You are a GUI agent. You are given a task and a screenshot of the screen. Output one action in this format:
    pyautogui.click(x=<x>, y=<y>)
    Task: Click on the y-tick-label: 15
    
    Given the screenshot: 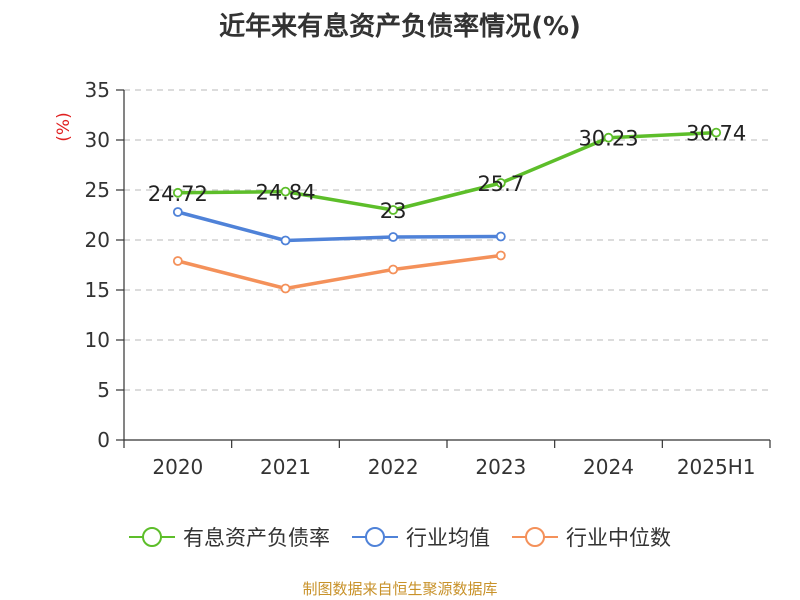 What is the action you would take?
    pyautogui.click(x=97, y=290)
    